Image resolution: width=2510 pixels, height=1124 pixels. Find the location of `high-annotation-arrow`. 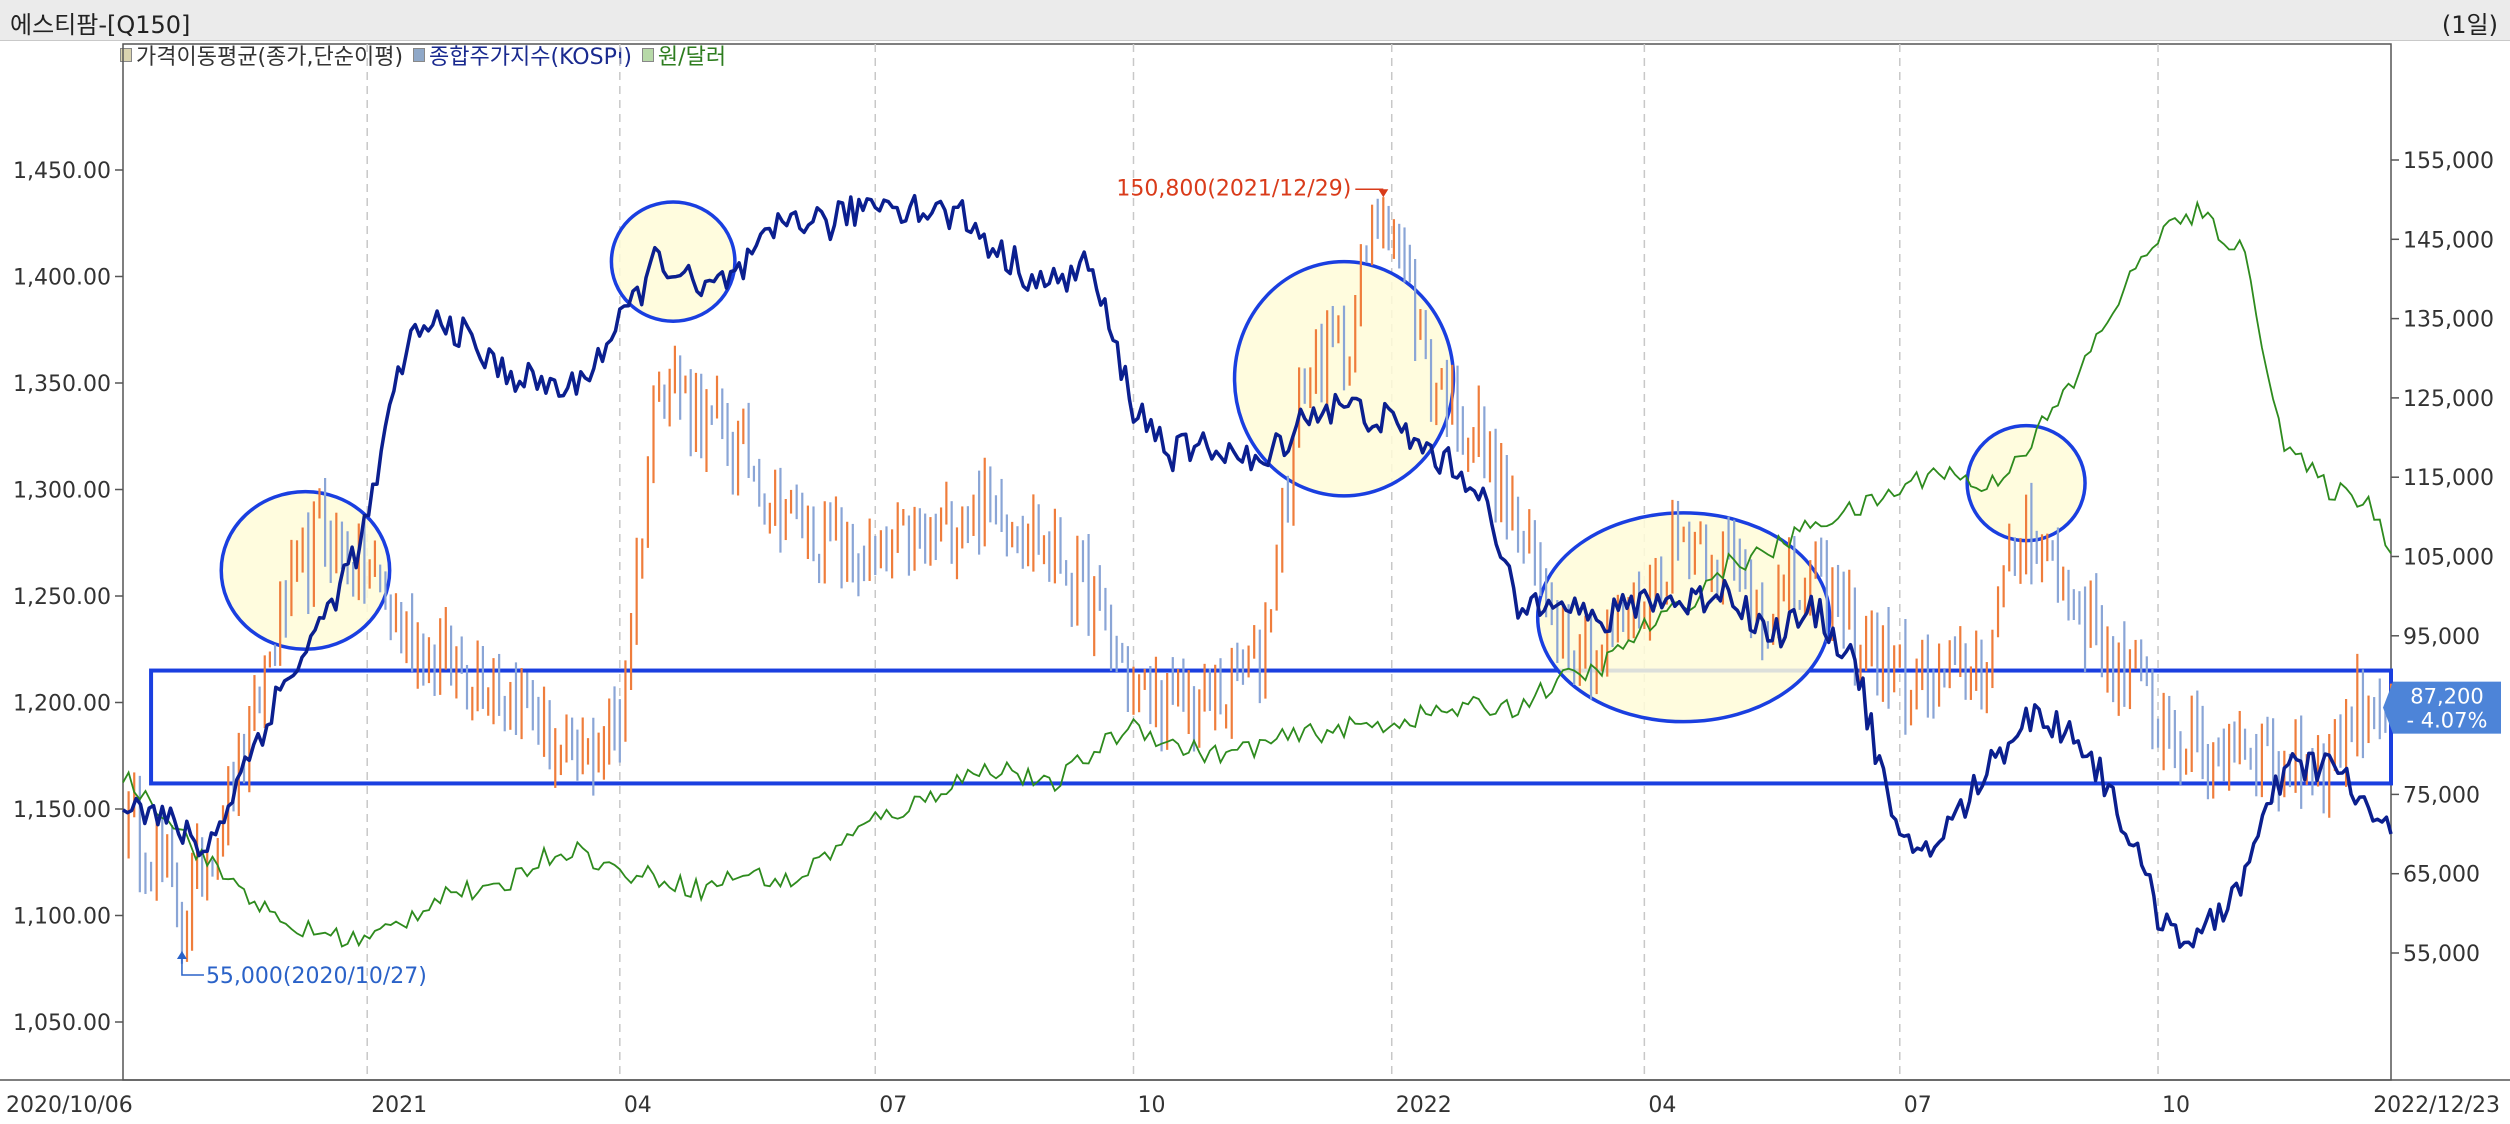

high-annotation-arrow is located at coordinates (1383, 193).